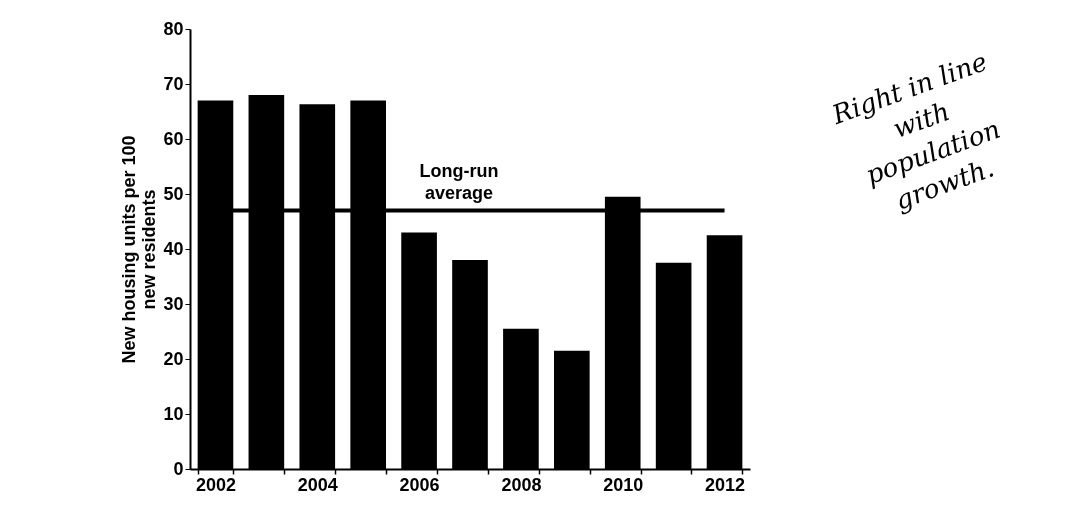  What do you see at coordinates (139, 249) in the screenshot?
I see `y-axis-title: New housing units per 100 new residents` at bounding box center [139, 249].